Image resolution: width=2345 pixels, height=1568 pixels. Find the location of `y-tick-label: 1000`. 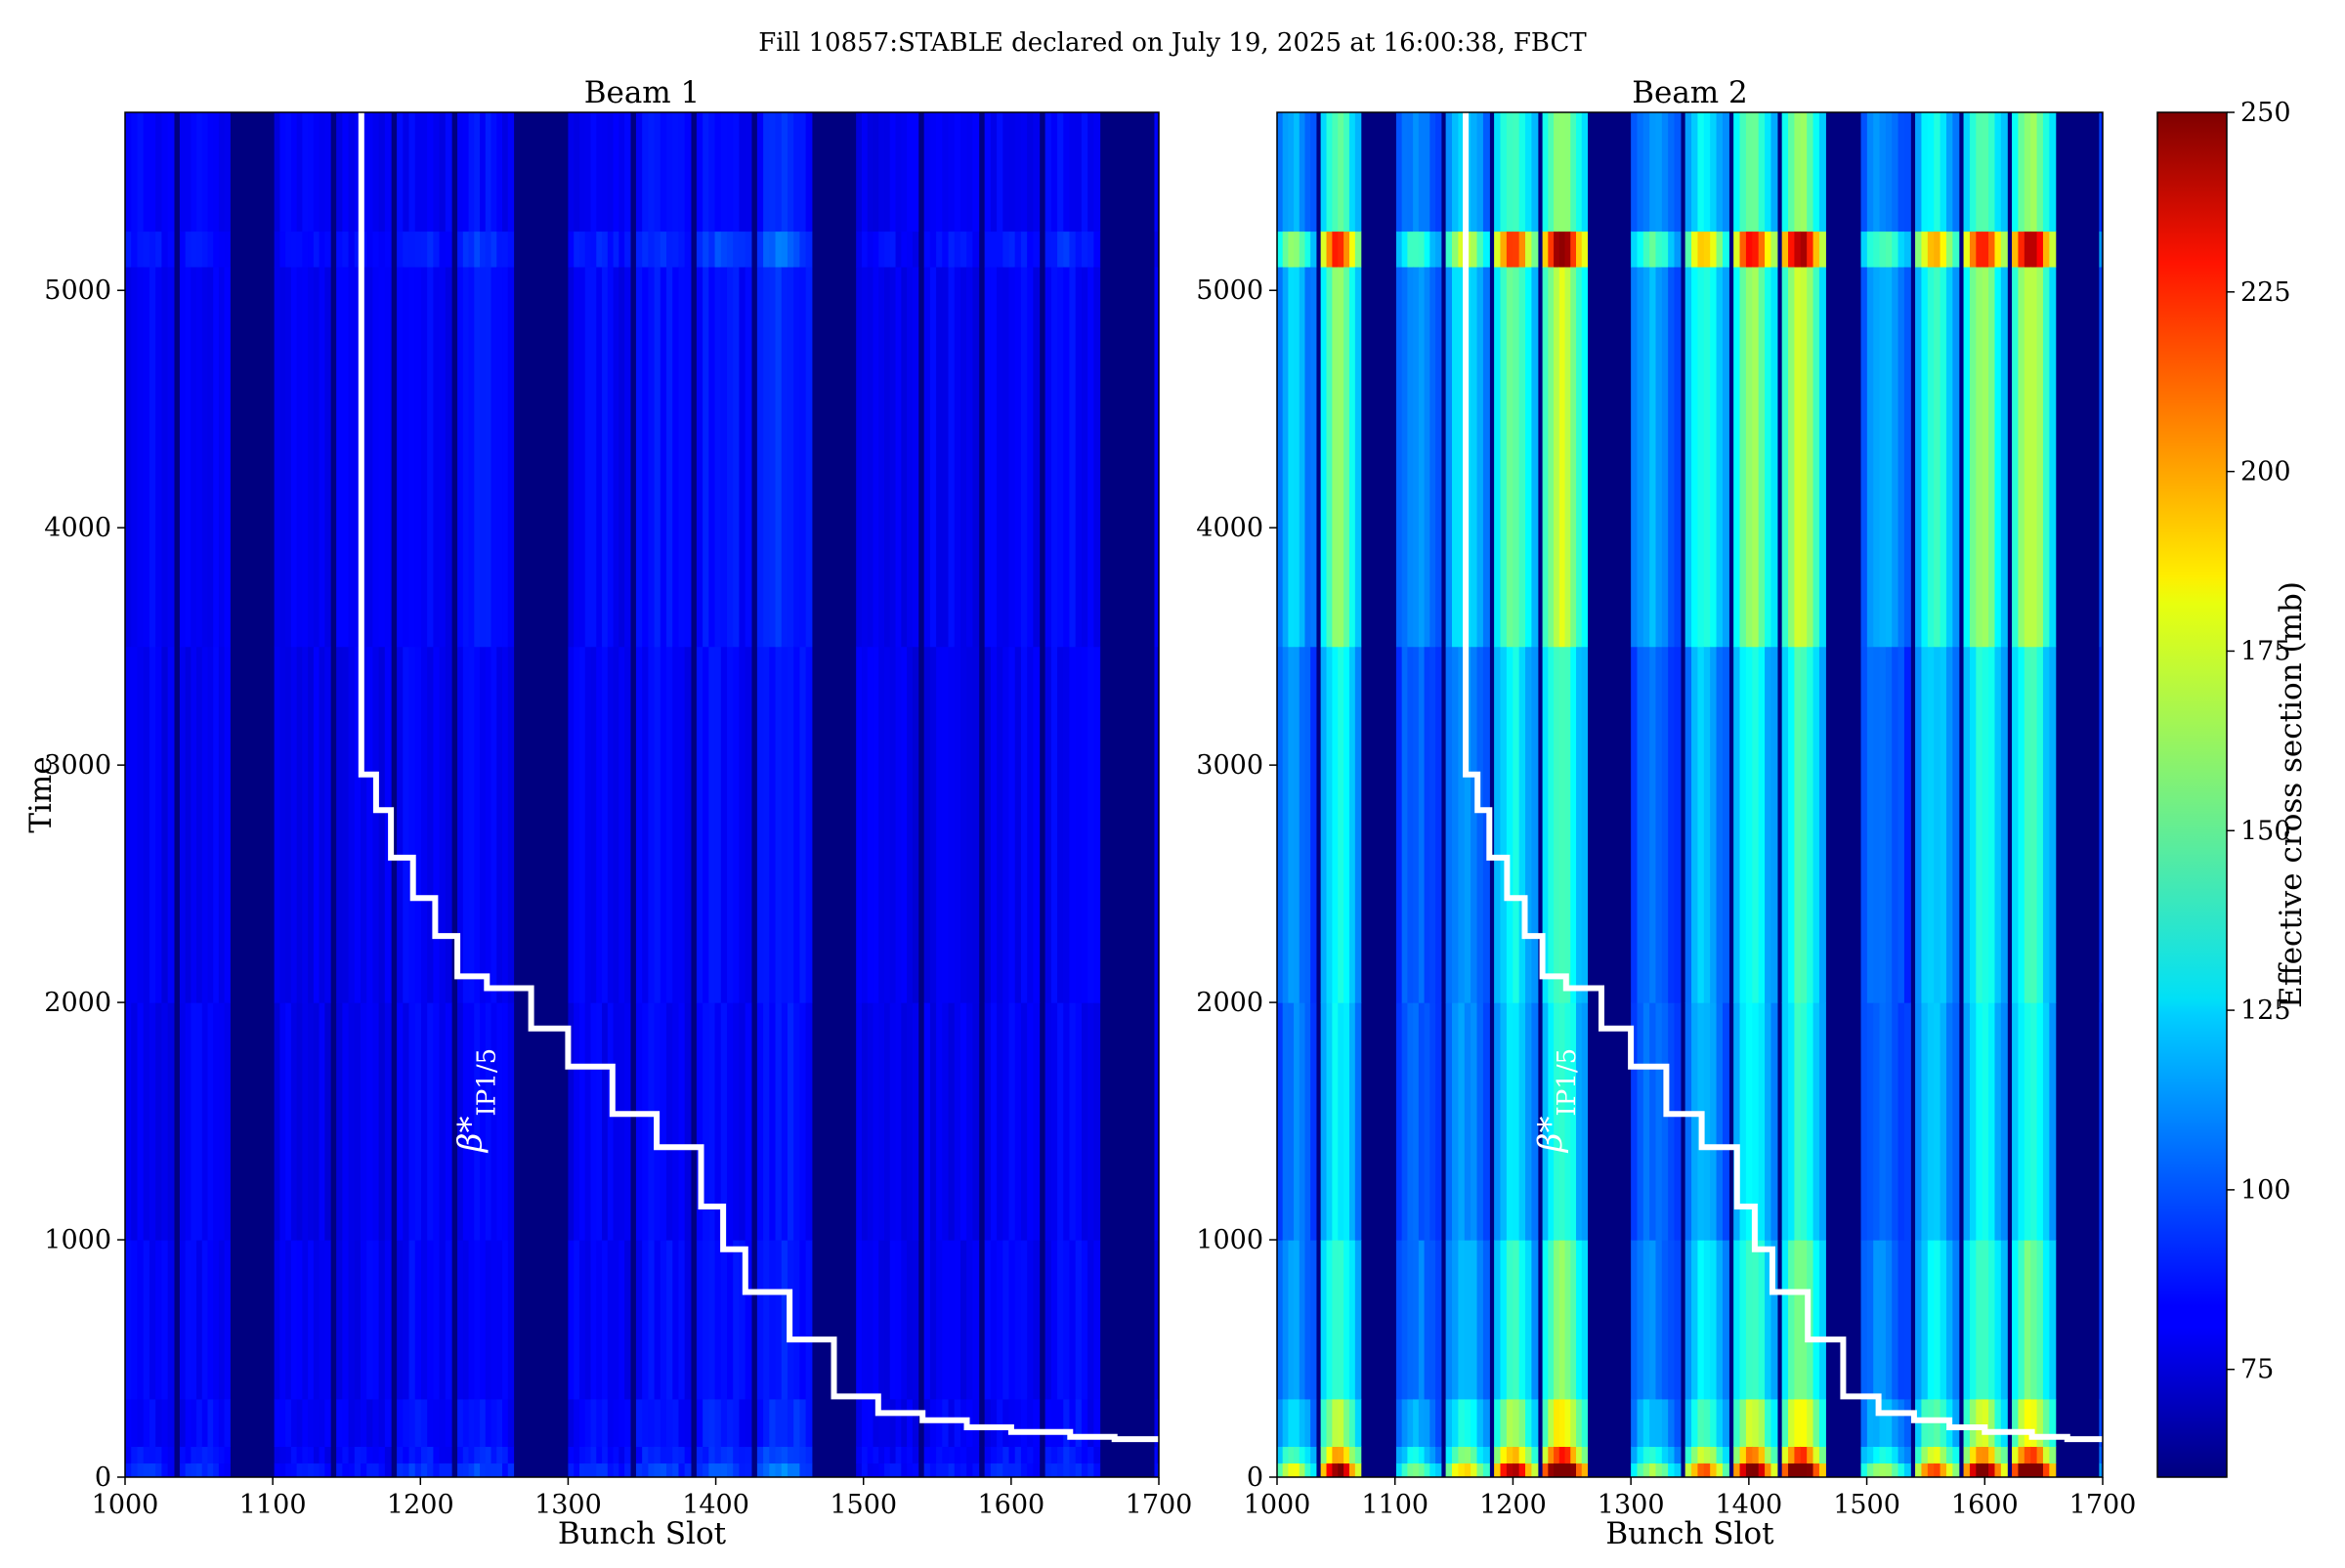

y-tick-label: 1000 is located at coordinates (77, 1240).